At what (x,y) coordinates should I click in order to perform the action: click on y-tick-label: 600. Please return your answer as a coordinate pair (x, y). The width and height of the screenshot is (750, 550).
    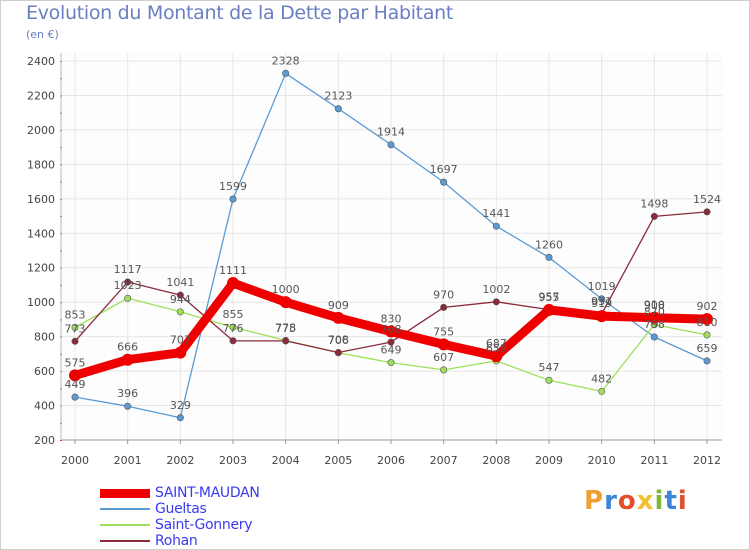
    Looking at the image, I should click on (44, 371).